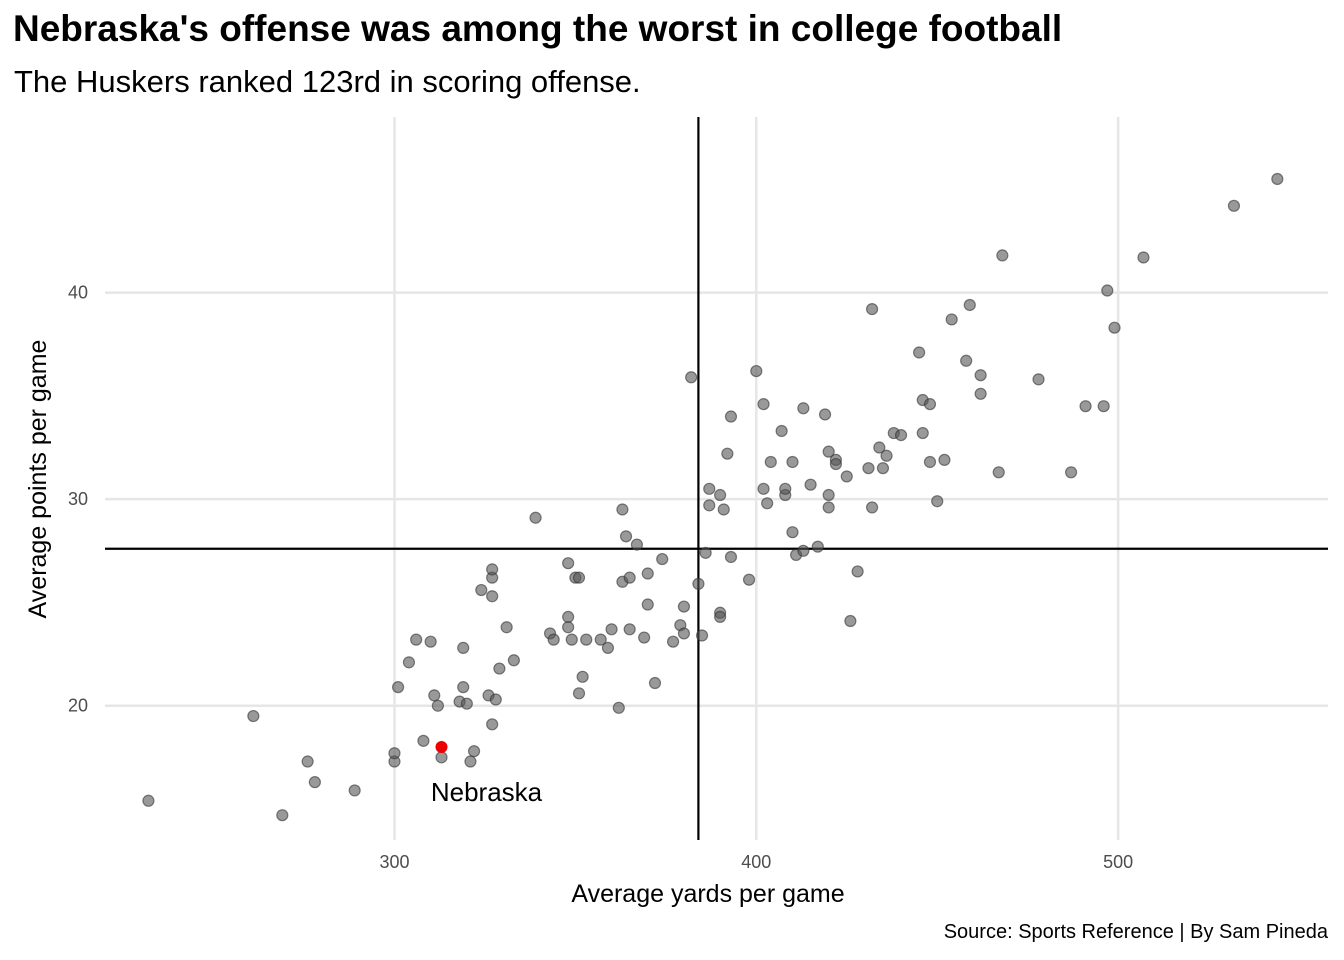 Image resolution: width=1344 pixels, height=960 pixels. Describe the element at coordinates (78, 293) in the screenshot. I see `y-tick-label: 40` at that location.